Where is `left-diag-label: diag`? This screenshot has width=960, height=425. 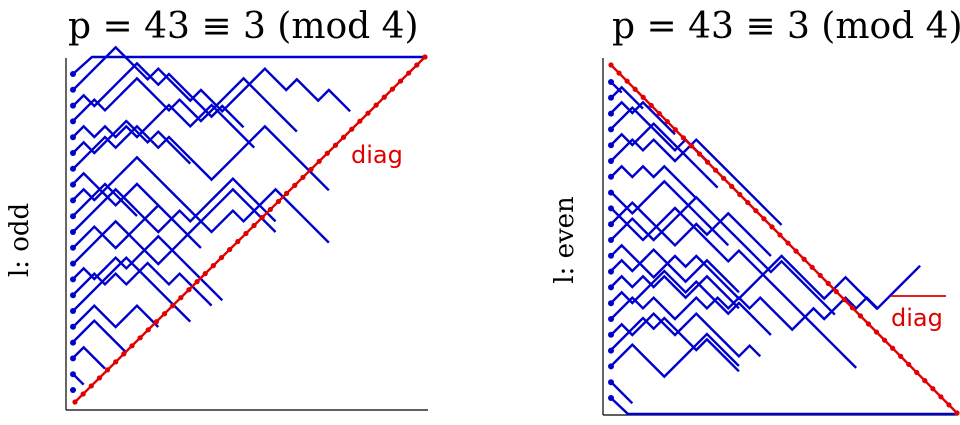 left-diag-label: diag is located at coordinates (377, 155).